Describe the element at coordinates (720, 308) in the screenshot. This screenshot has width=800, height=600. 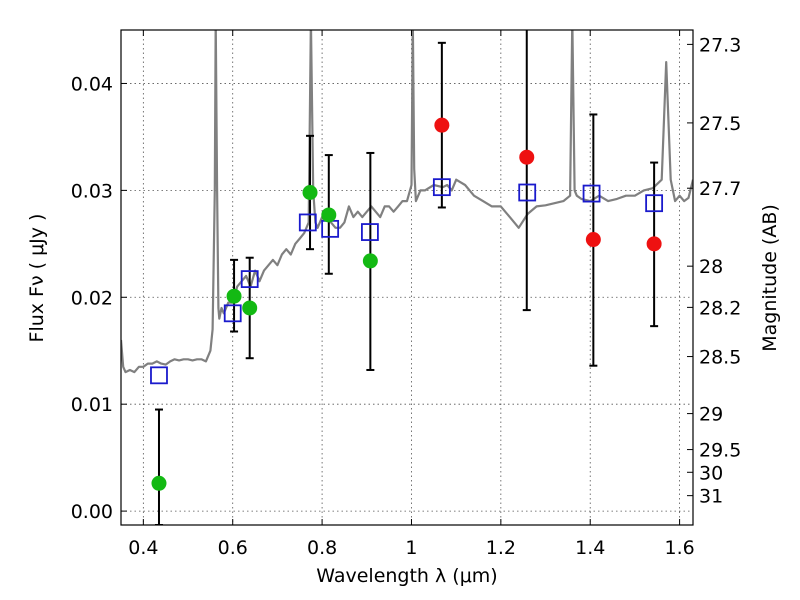
I see `right-axis-tick-label: 28.2` at that location.